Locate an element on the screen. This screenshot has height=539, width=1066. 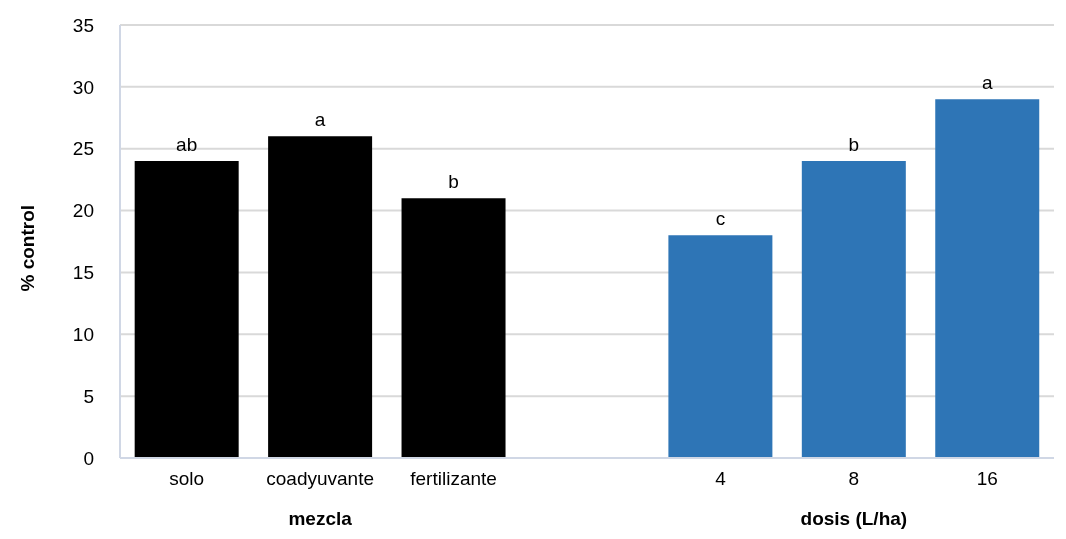
y-tick-label: 30 is located at coordinates (83, 87).